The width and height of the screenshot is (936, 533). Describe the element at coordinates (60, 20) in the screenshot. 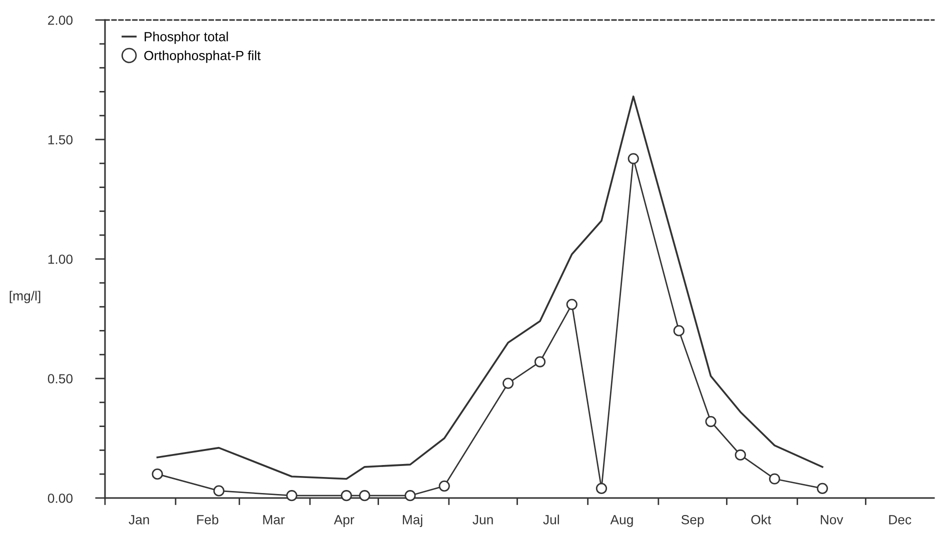

I see `y-tick-label: 2.00` at that location.